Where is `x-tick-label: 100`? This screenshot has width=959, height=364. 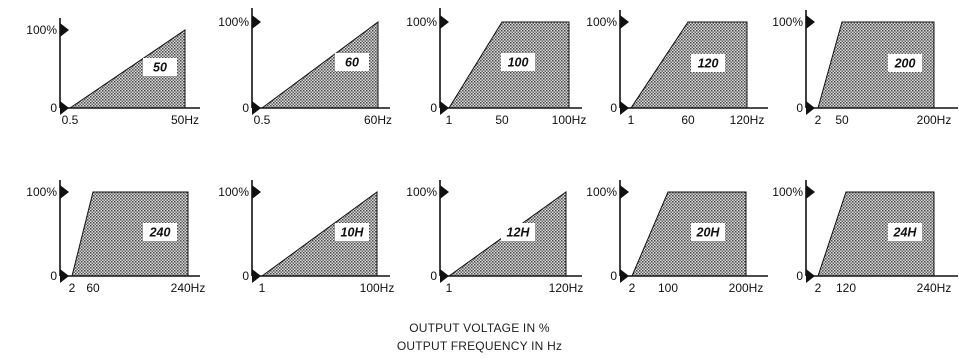
x-tick-label: 100 is located at coordinates (668, 288).